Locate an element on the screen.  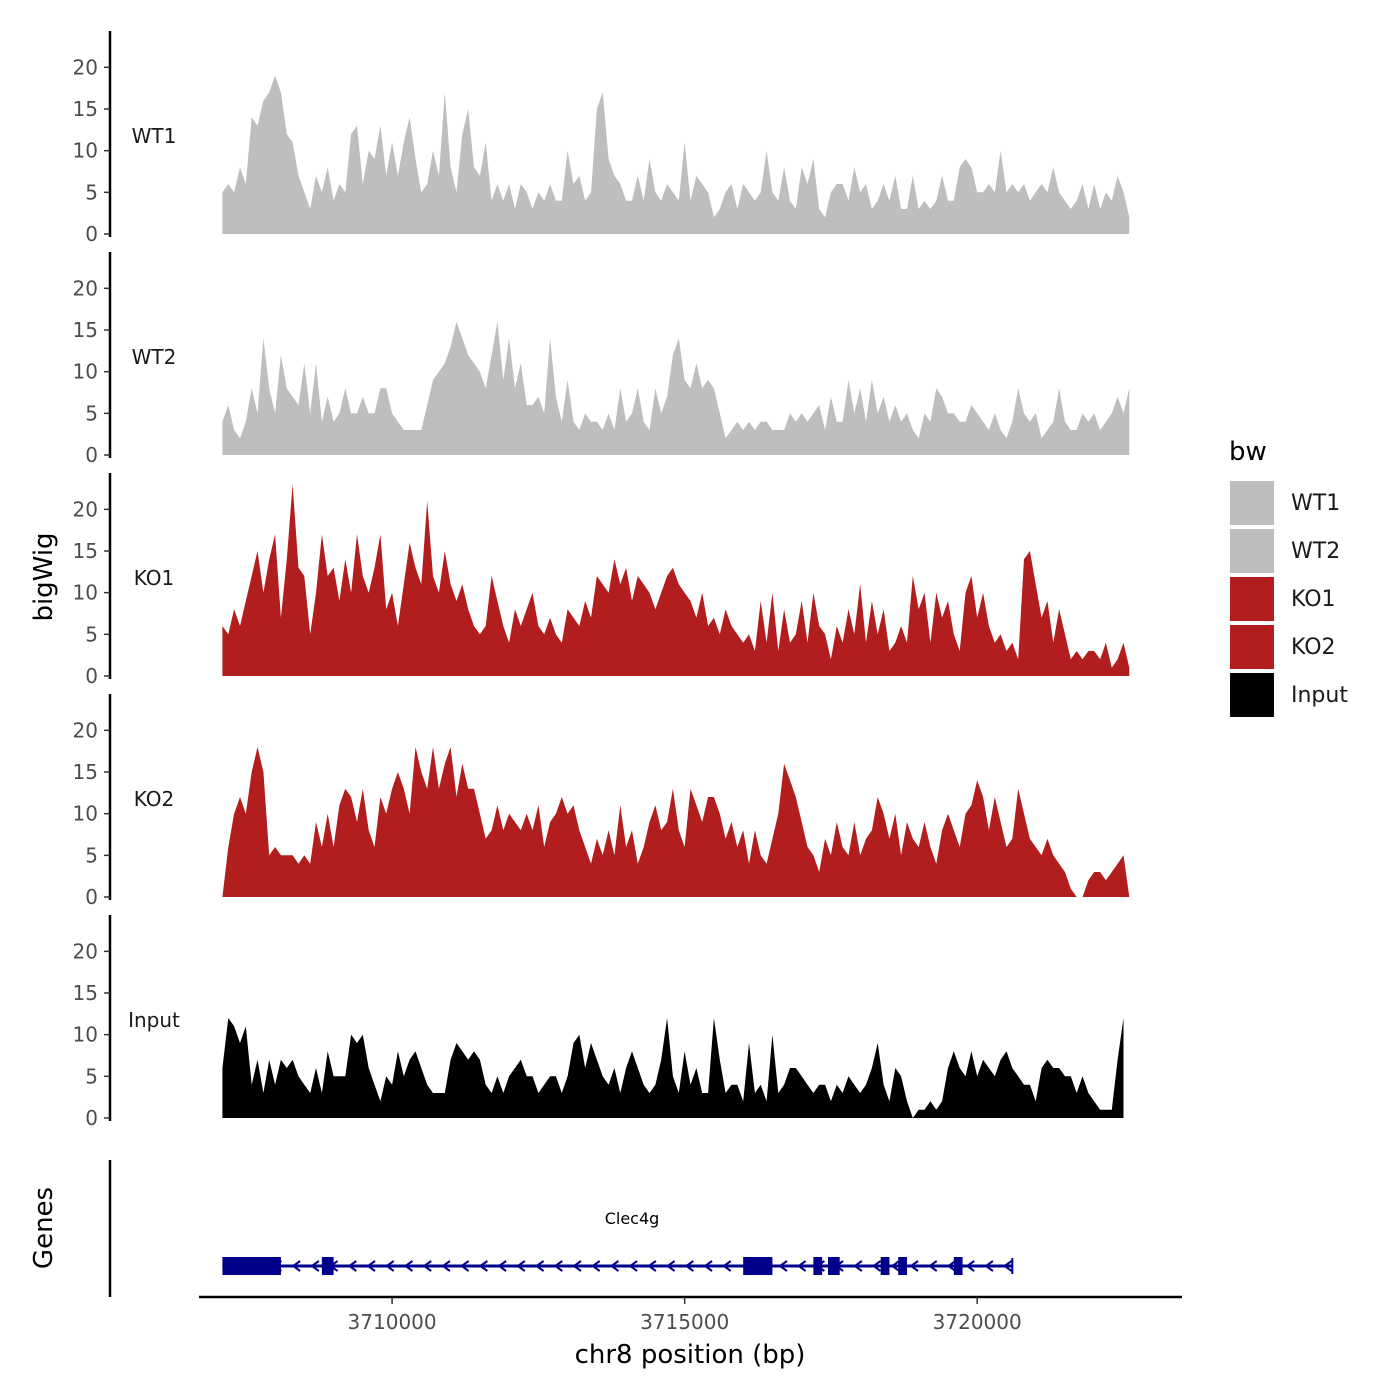
track-input: 0 5 10 15 20 Input is located at coordinates (598, 1022).